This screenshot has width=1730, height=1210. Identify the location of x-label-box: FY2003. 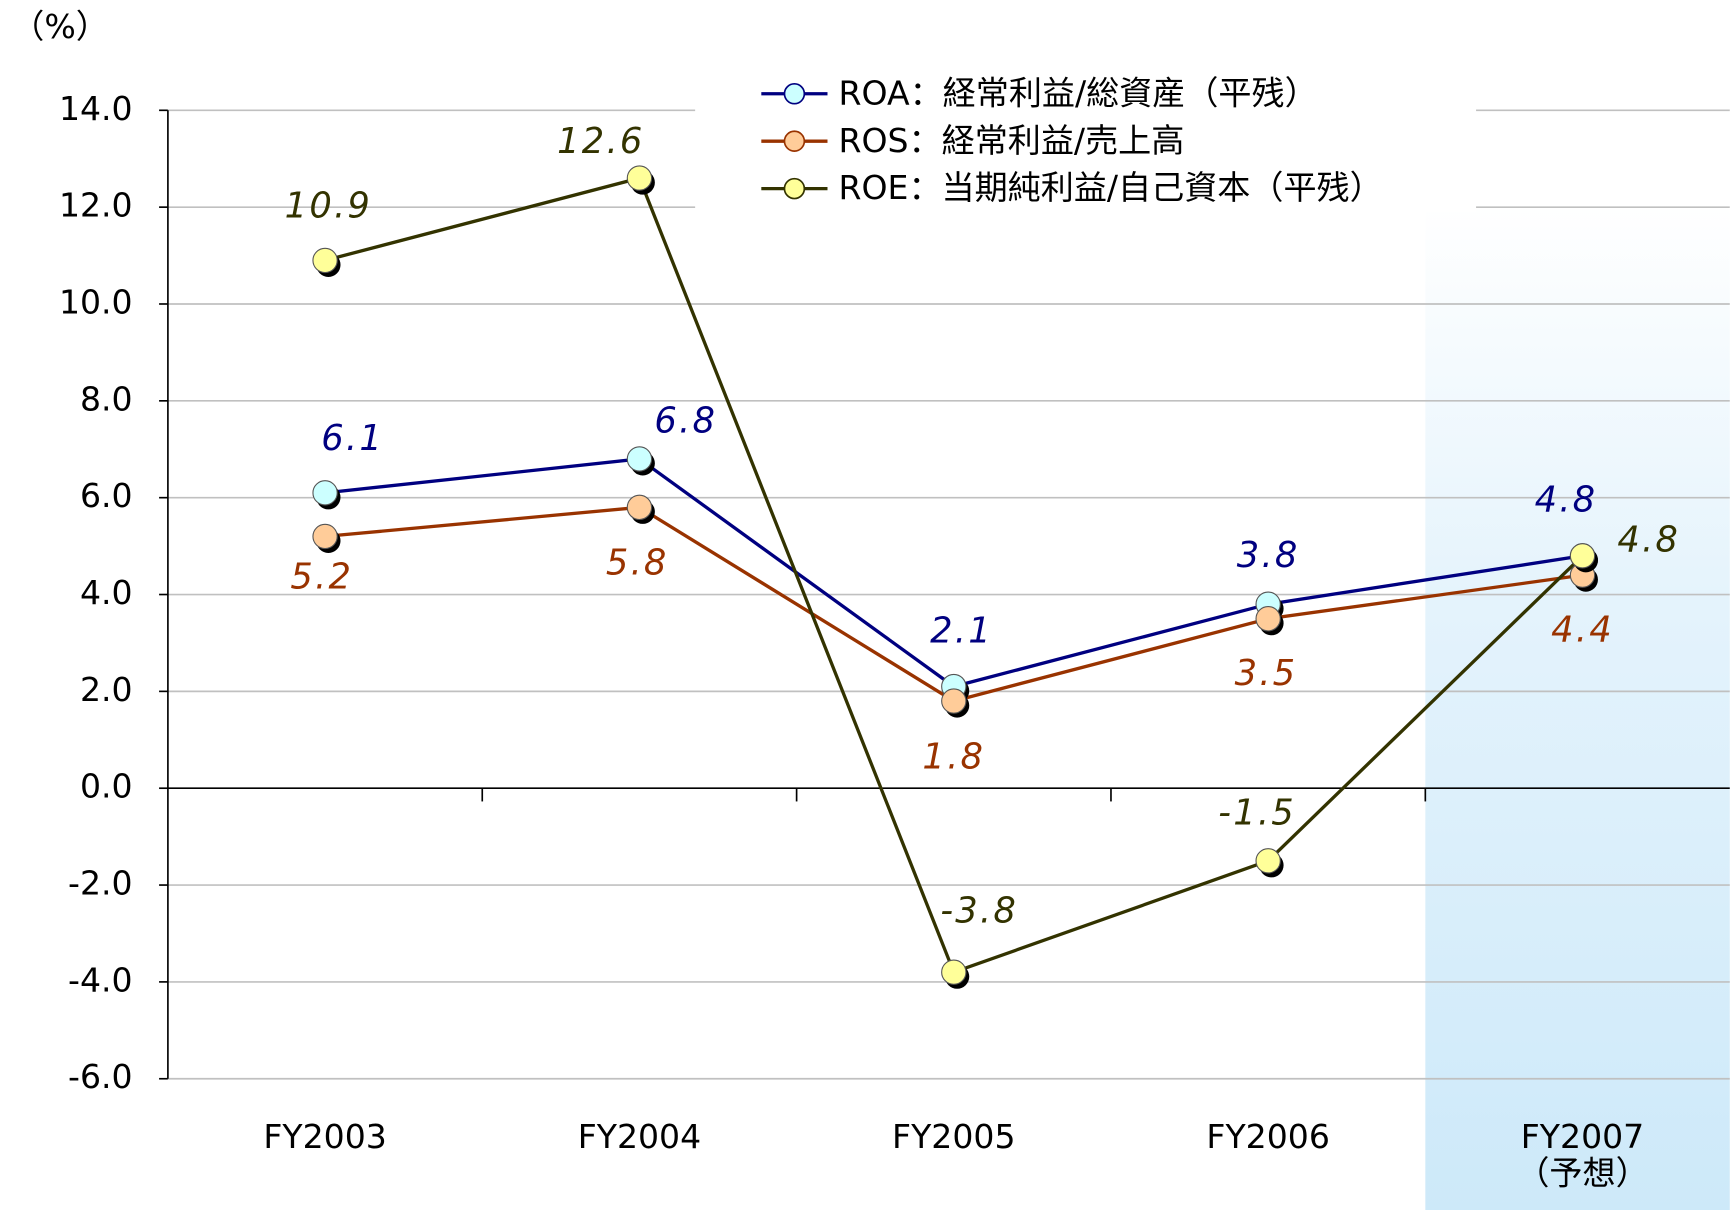
(325, 1138).